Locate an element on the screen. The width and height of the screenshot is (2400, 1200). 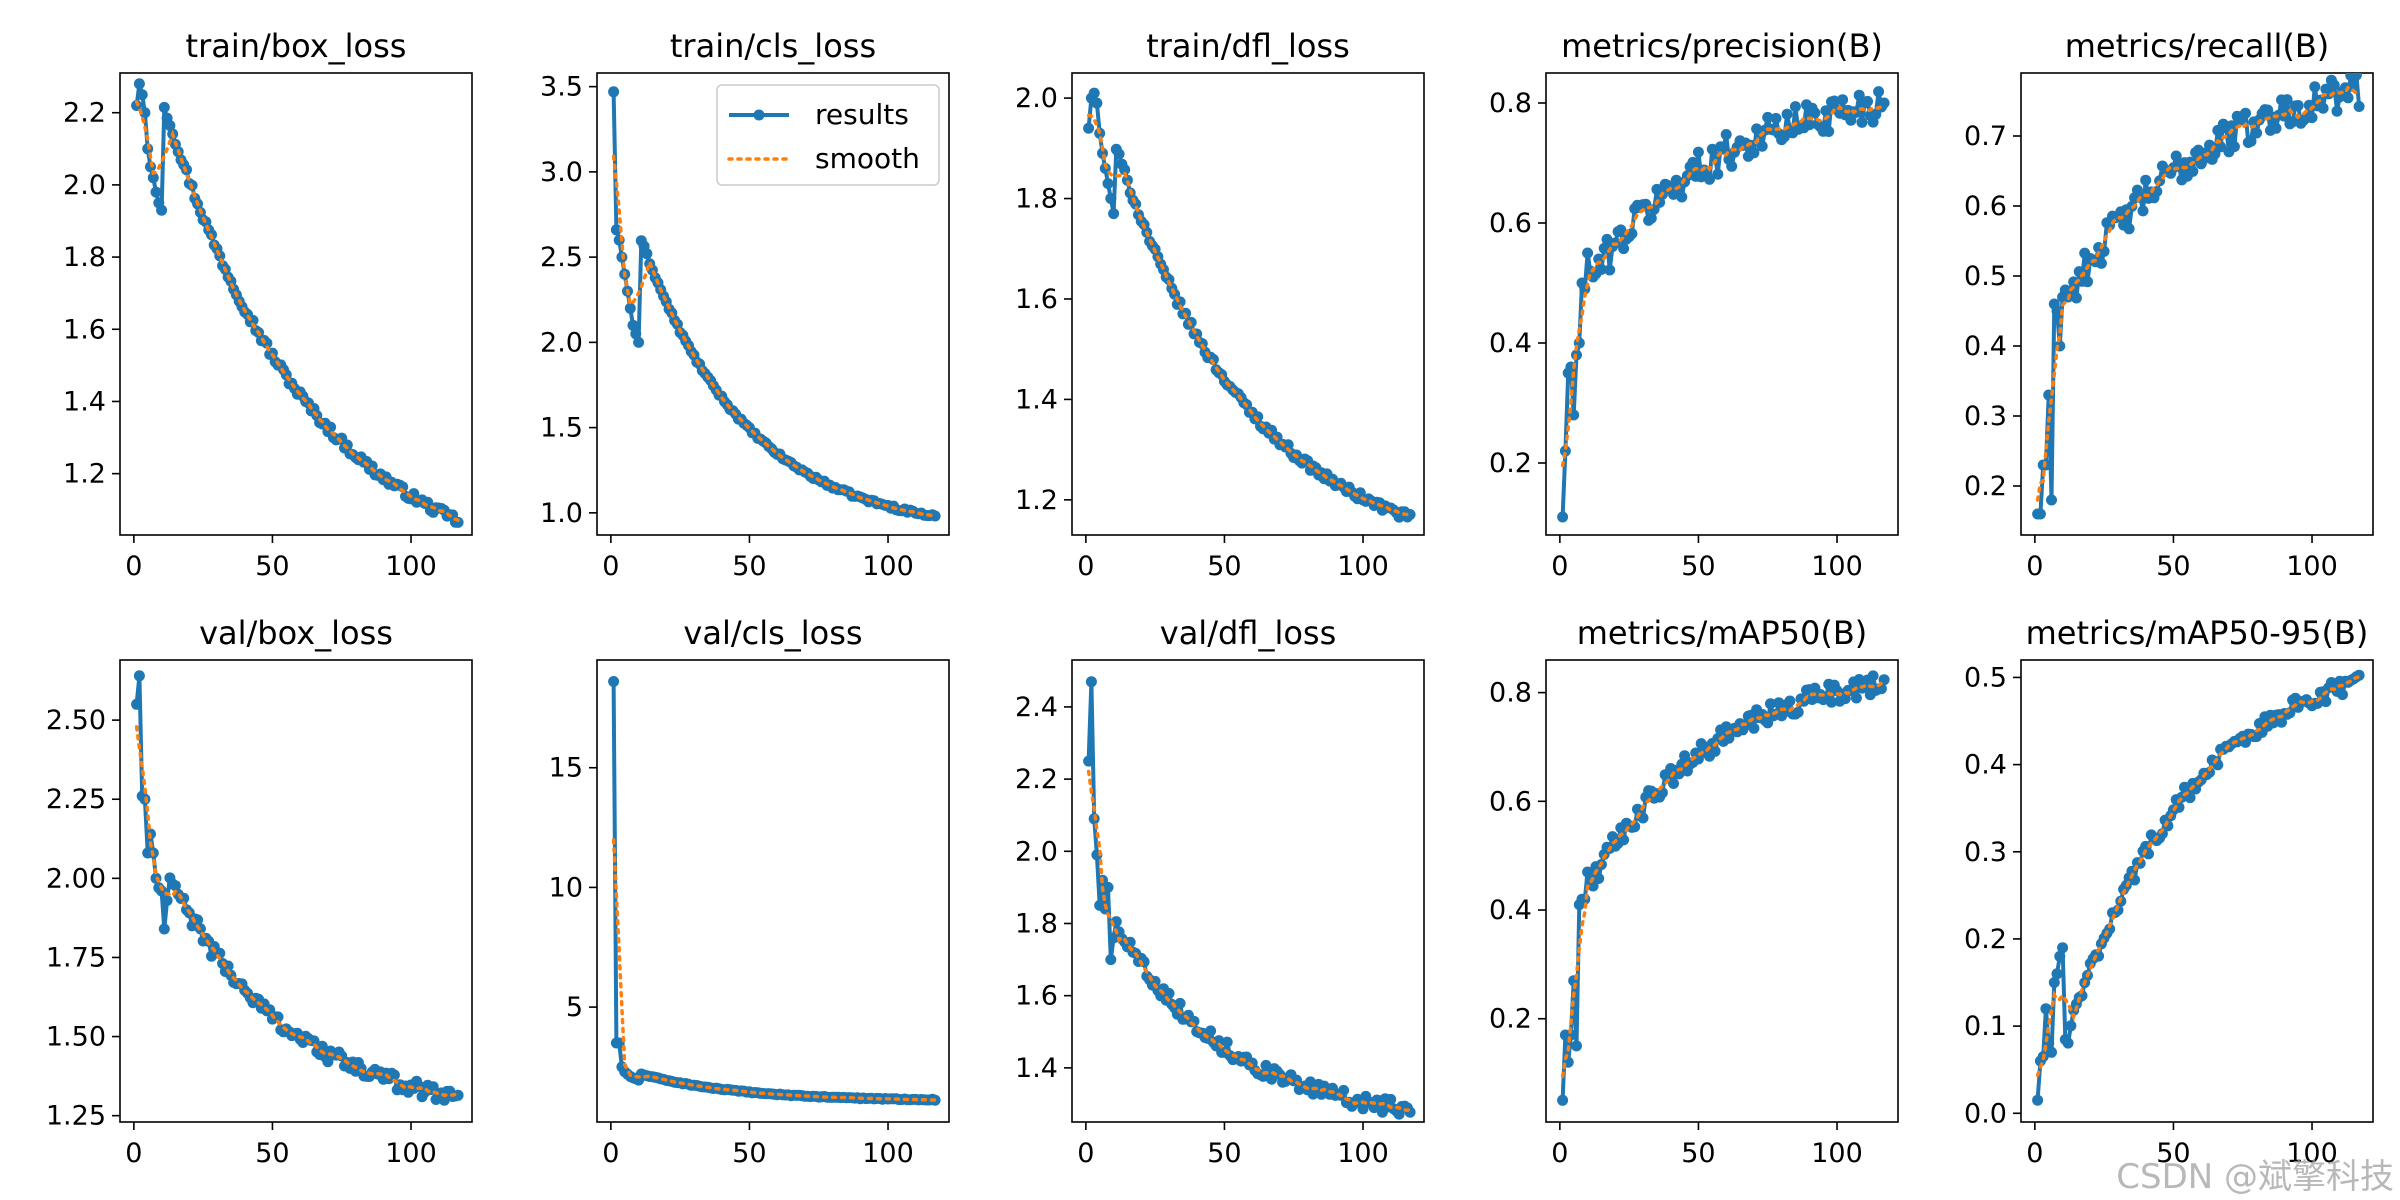
y-tick-label: 2.00 is located at coordinates (76, 878).